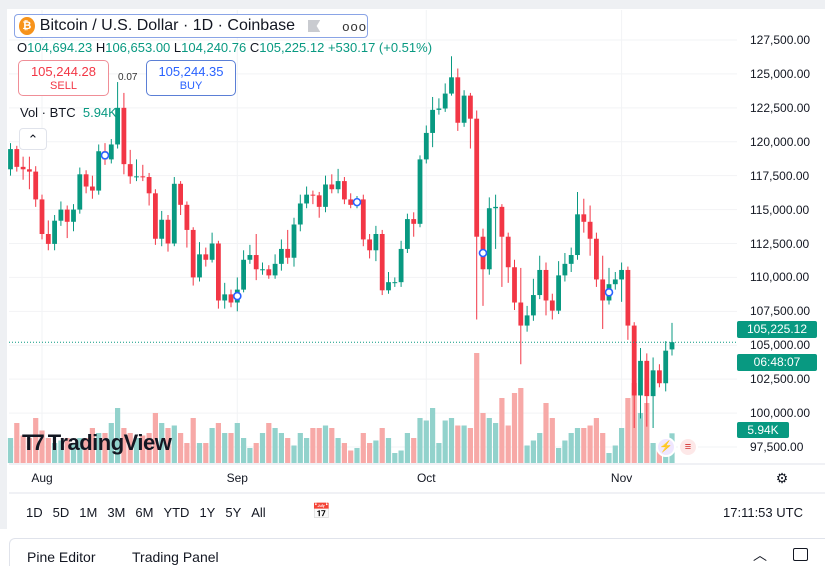 This screenshot has width=825, height=566. What do you see at coordinates (292, 47) in the screenshot?
I see `close-value: 105,225.12` at bounding box center [292, 47].